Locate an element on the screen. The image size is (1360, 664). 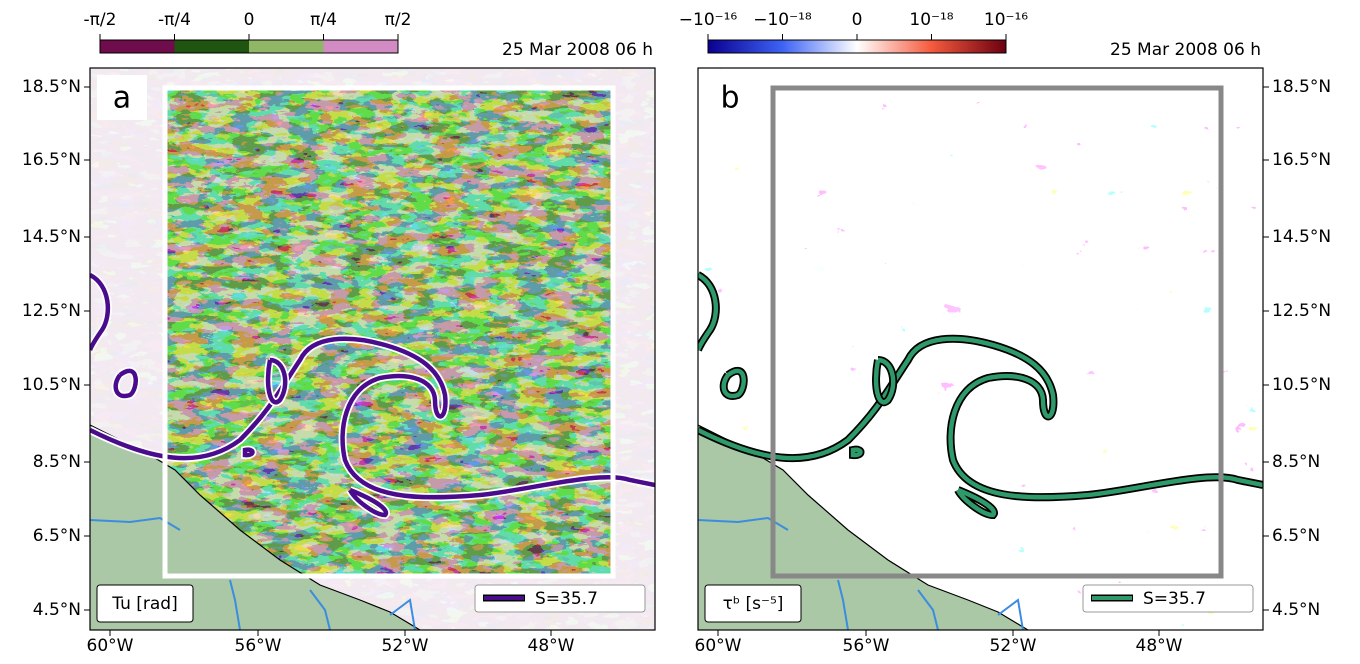
variable-label: Tu [rad] is located at coordinates (144, 604).